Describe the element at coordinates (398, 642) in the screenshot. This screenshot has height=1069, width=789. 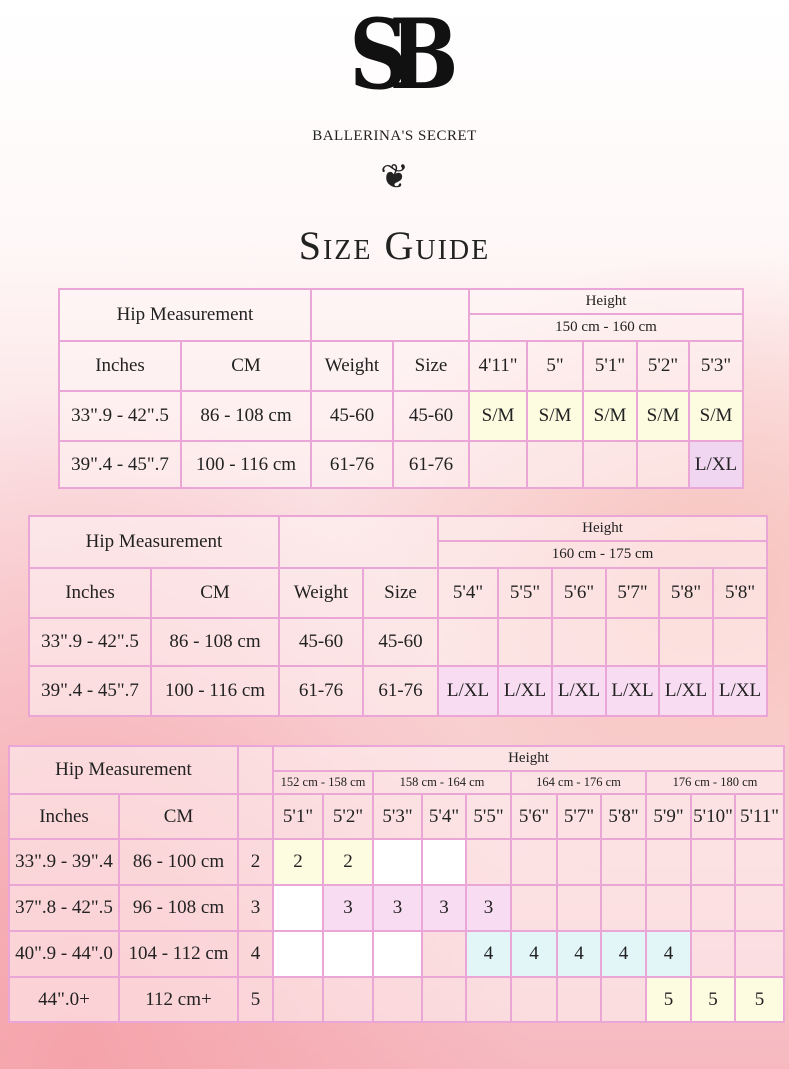
I see `table-row: 33".9 - 42".5 86 - 108 cm 45-60 45-60` at that location.